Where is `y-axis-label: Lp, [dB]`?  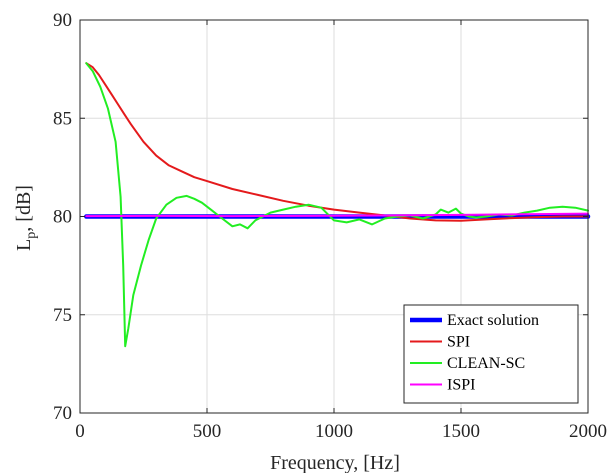
y-axis-label: Lp, [dB] is located at coordinates (26, 218).